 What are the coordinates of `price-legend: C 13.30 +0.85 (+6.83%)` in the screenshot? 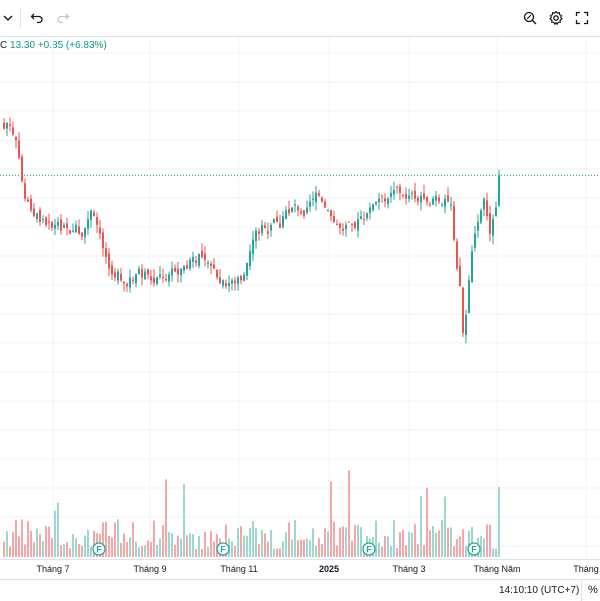 It's located at (53, 45).